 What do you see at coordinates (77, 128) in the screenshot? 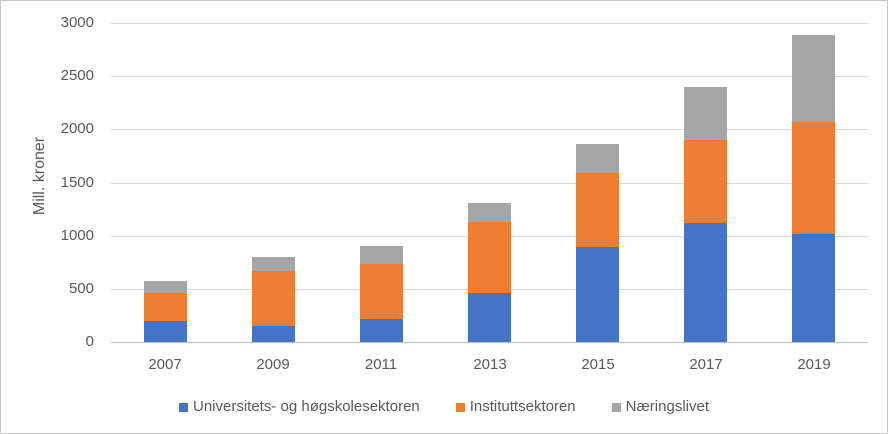
I see `y-tick-label: 2000` at bounding box center [77, 128].